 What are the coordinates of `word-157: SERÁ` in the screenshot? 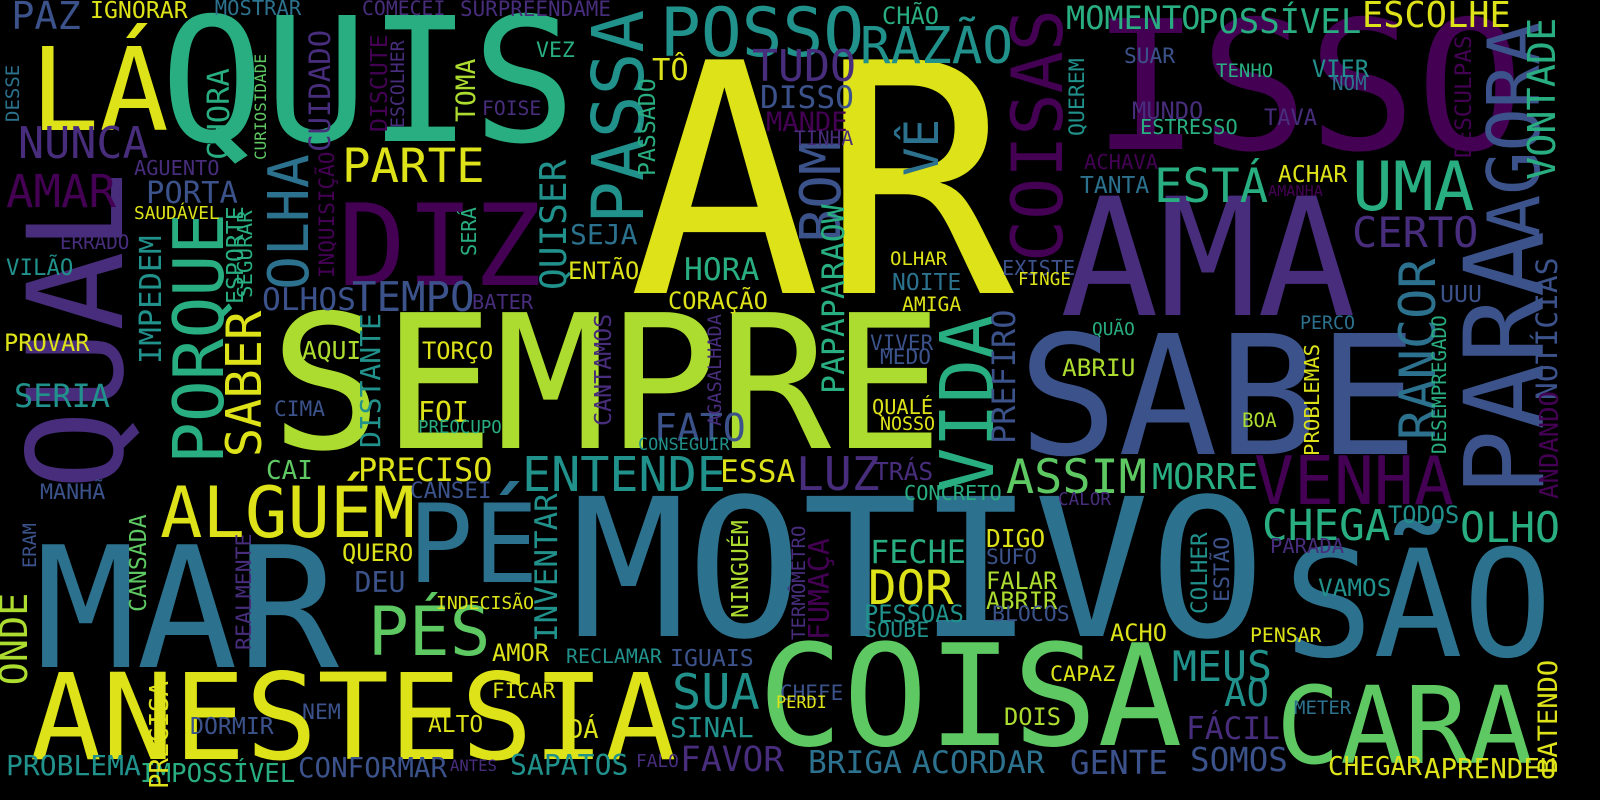 It's located at (469, 231).